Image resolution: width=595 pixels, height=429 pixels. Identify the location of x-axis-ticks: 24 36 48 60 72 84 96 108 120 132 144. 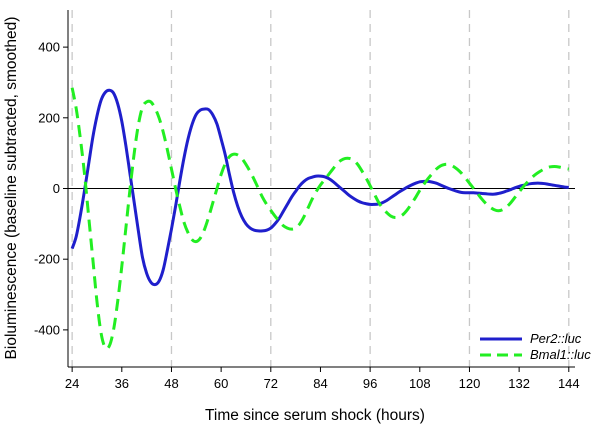
(322, 379).